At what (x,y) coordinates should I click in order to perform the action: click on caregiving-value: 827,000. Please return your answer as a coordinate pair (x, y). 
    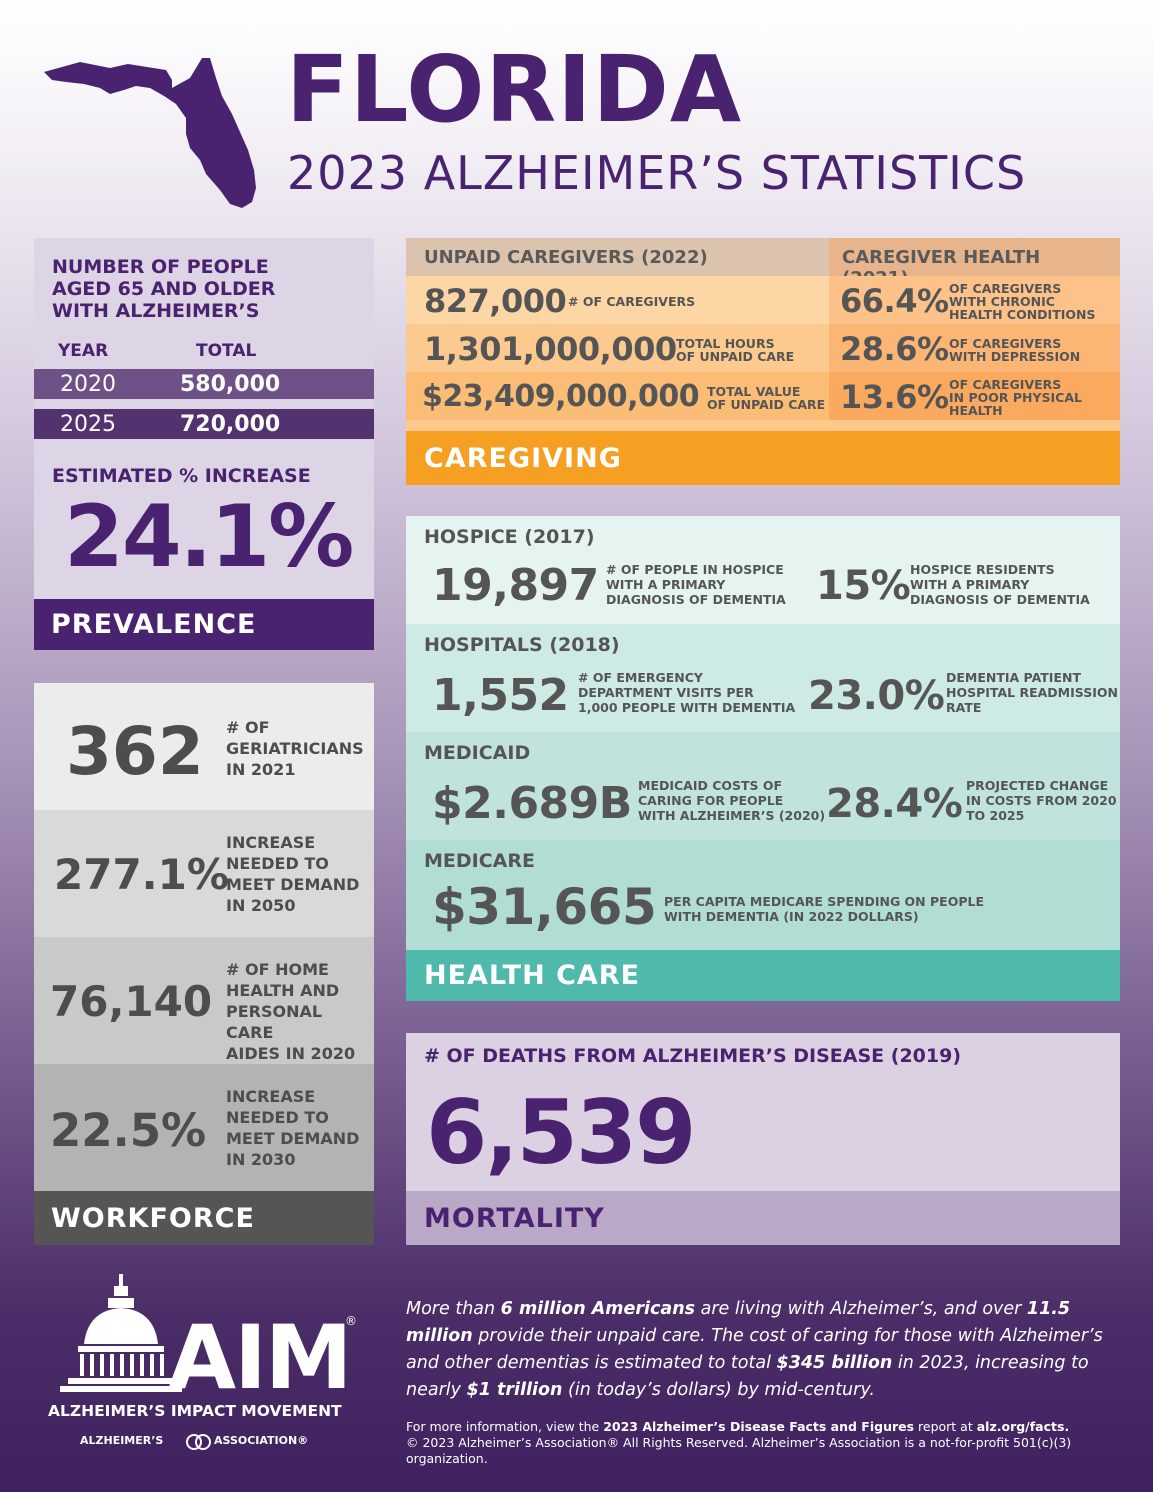
    Looking at the image, I should click on (495, 301).